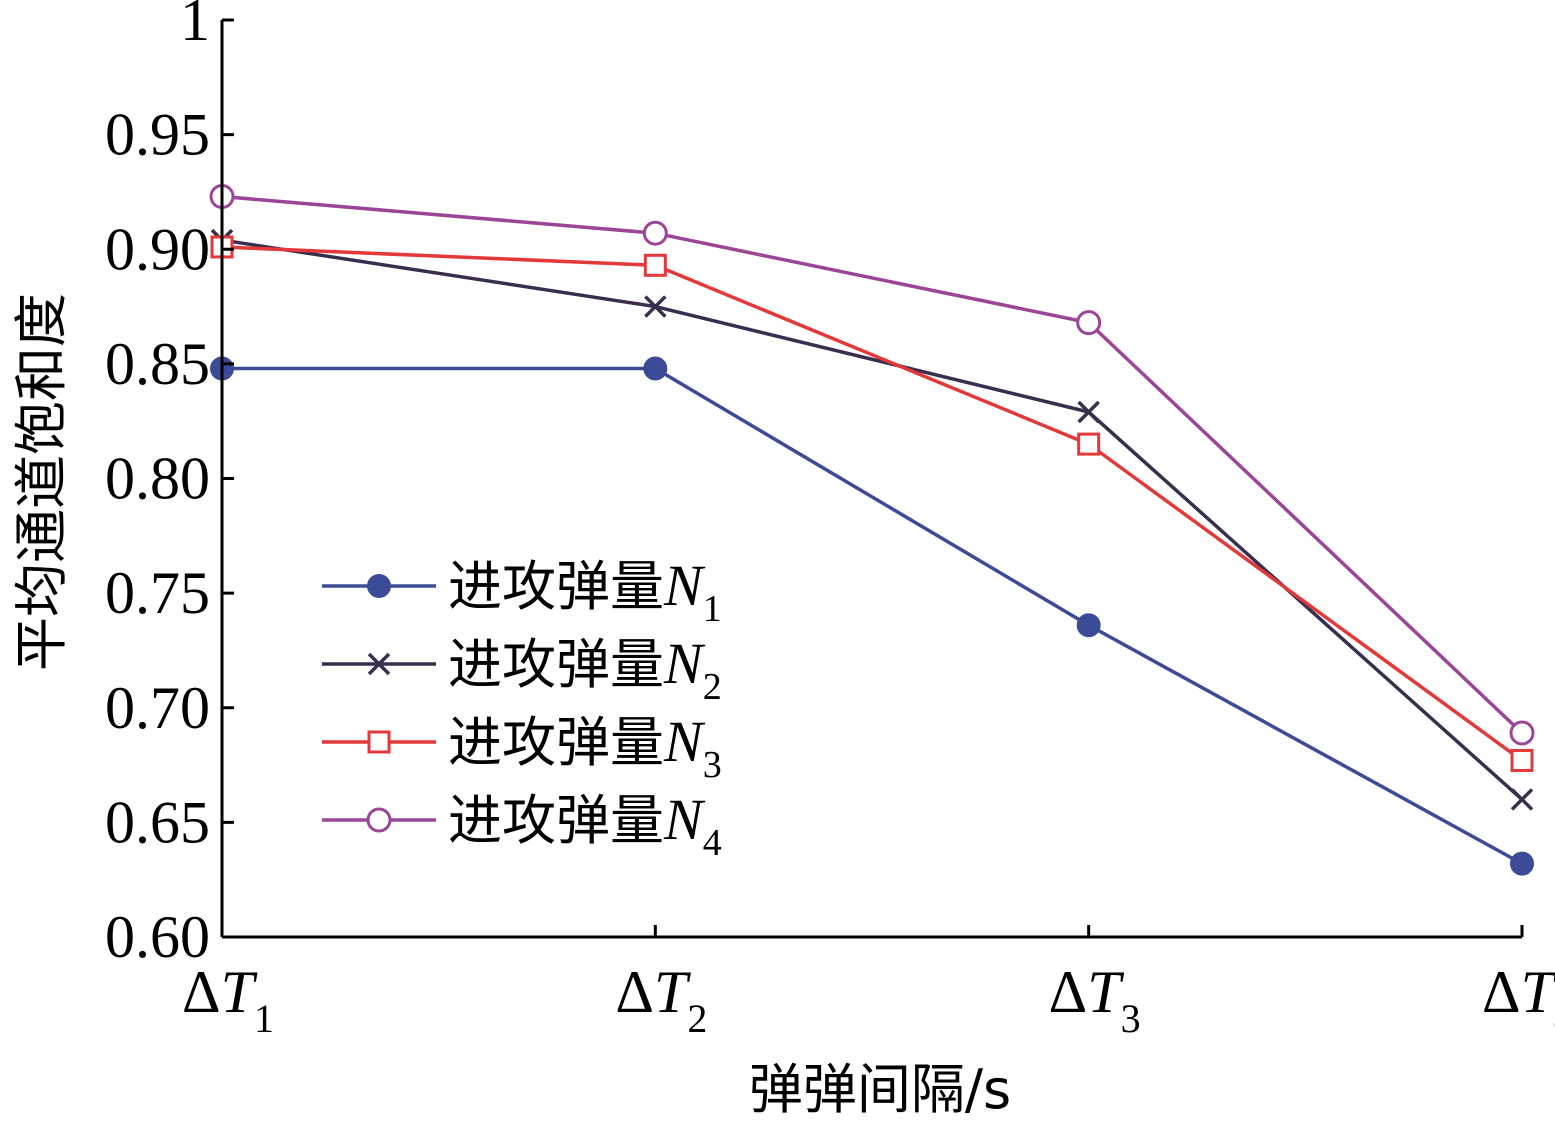  What do you see at coordinates (661, 1000) in the screenshot?
I see `x-tick-label: ΔT2` at bounding box center [661, 1000].